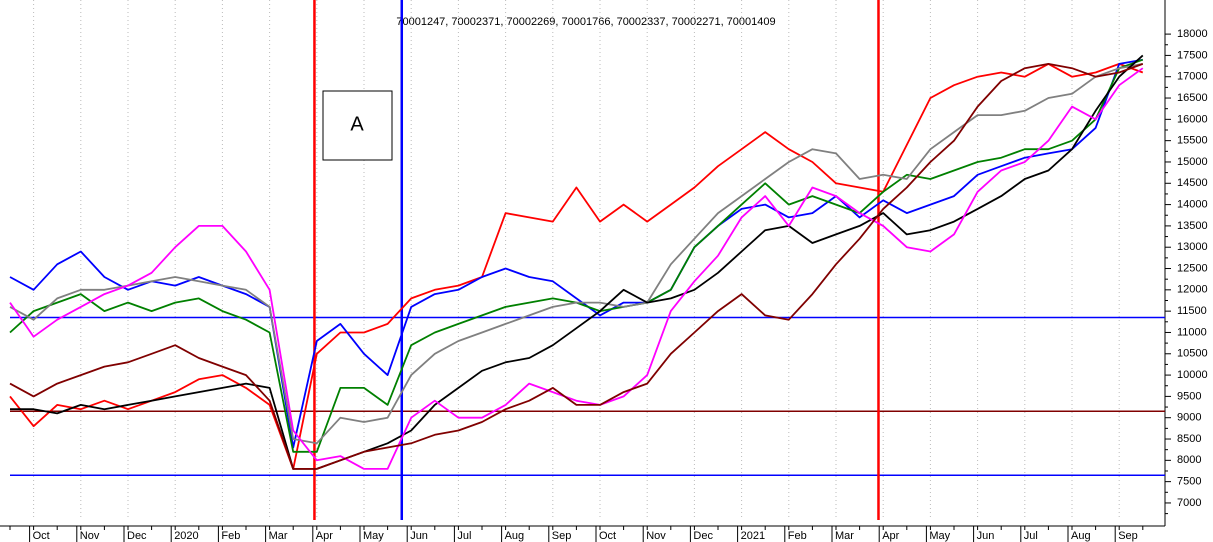 Image resolution: width=1213 pixels, height=542 pixels. What do you see at coordinates (1192, 183) in the screenshot?
I see `y-tick-label: 14500` at bounding box center [1192, 183].